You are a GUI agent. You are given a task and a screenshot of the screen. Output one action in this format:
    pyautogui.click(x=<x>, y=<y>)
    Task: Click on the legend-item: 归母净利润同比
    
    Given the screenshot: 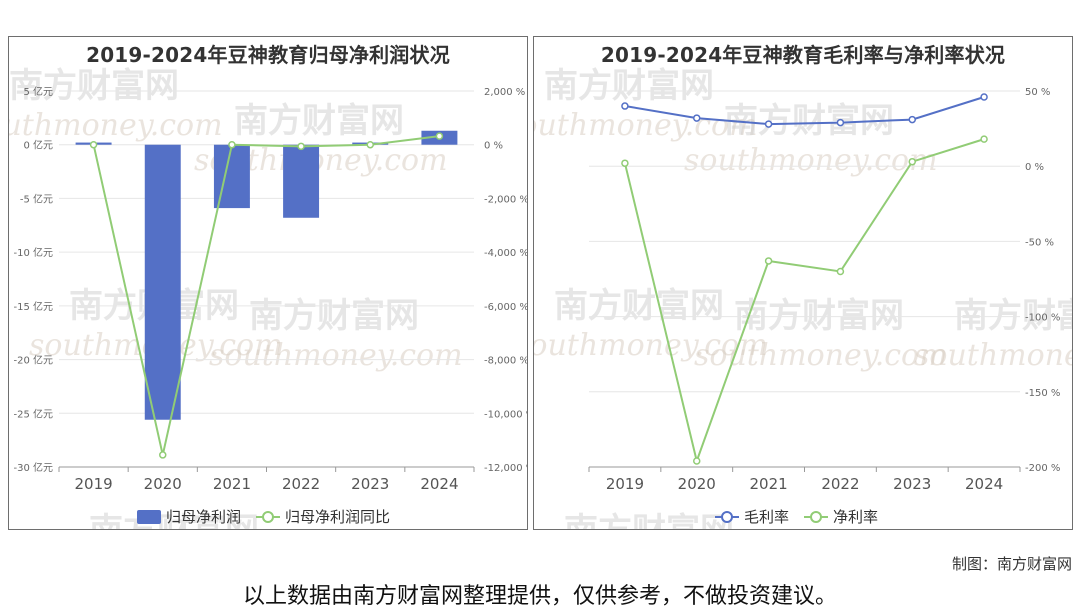 What is the action you would take?
    pyautogui.click(x=323, y=517)
    